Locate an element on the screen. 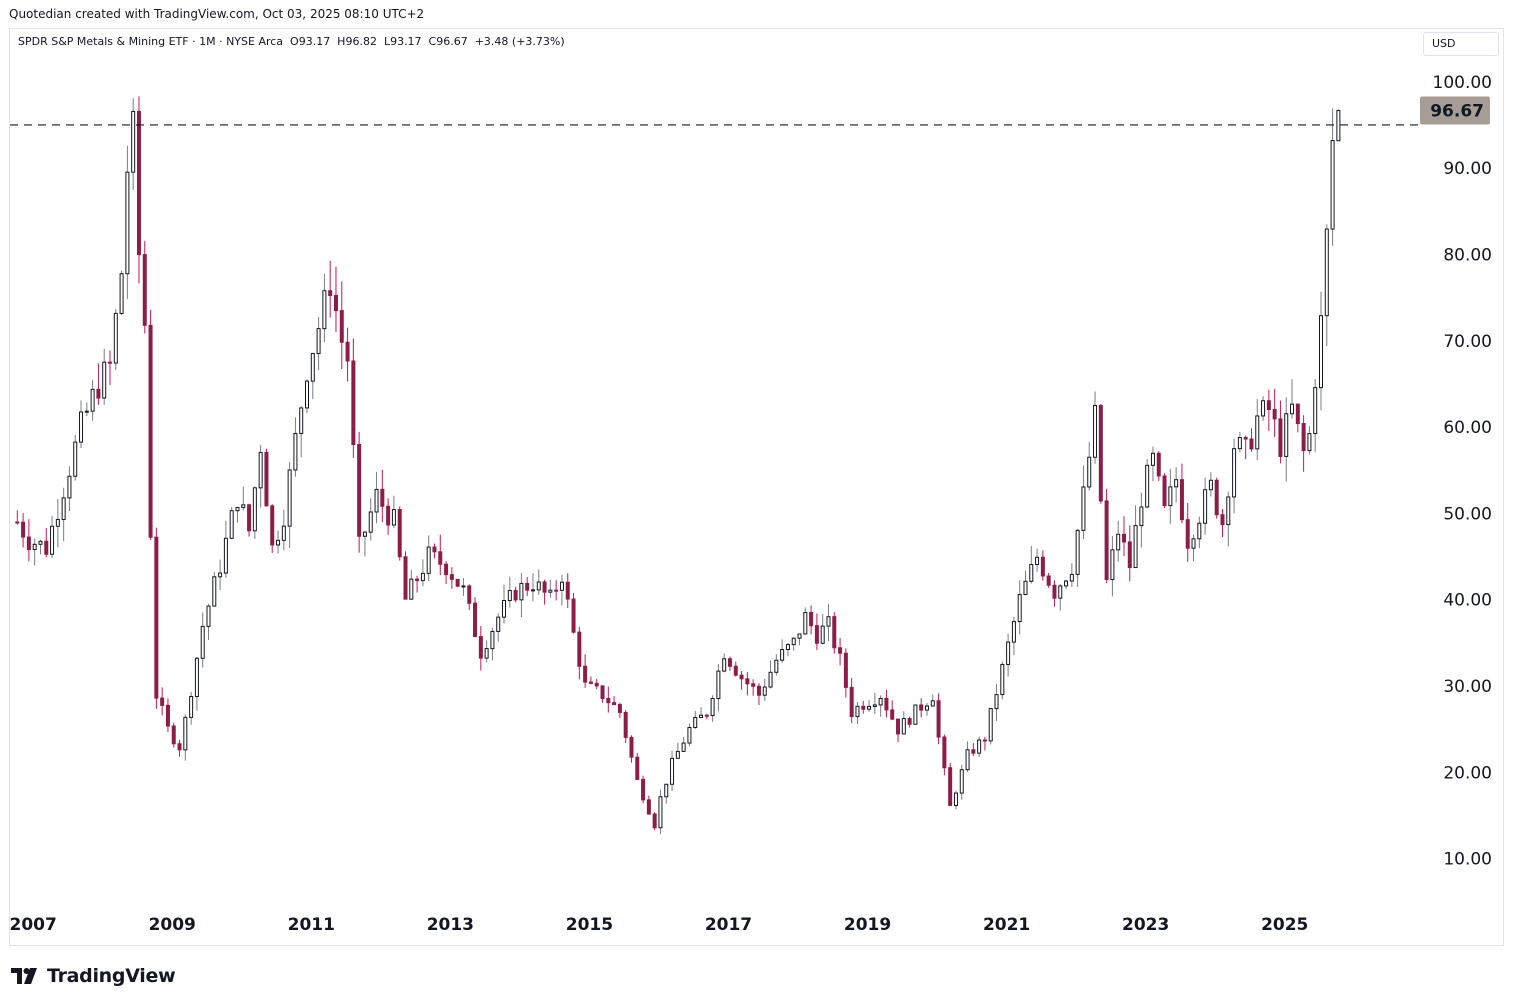 This screenshot has height=1008, width=1515. x-tick-label: 2017 is located at coordinates (728, 925).